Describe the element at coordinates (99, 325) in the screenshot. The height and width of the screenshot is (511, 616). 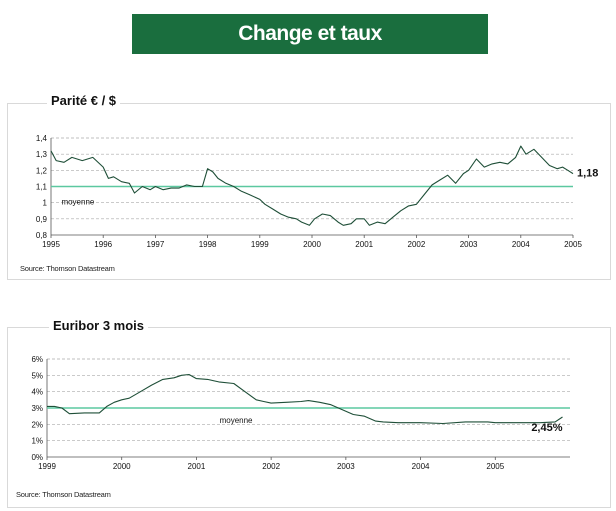
I see `euribor-chart-title: Euribor 3 mois` at that location.